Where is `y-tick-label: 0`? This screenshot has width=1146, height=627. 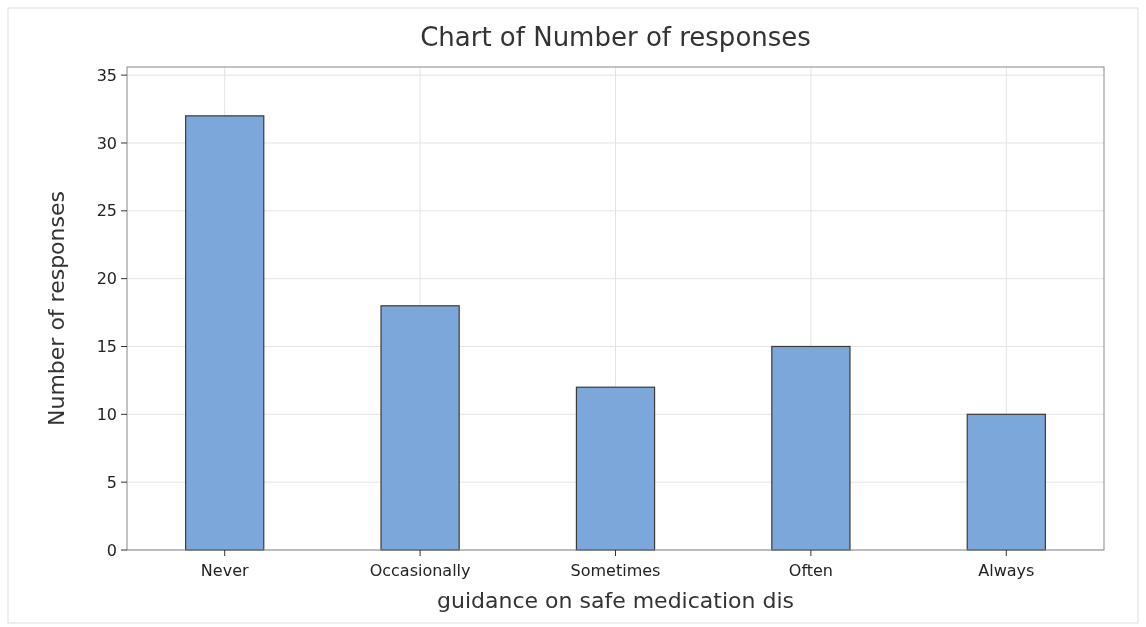 y-tick-label: 0 is located at coordinates (111, 550).